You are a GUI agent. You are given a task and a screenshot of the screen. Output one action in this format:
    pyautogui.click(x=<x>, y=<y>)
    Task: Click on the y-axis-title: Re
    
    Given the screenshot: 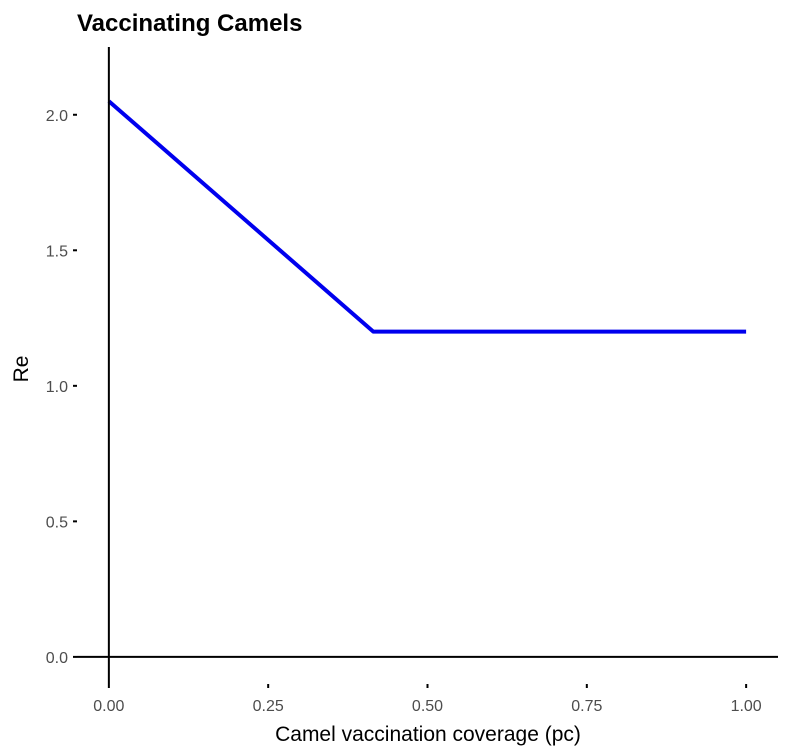 What is the action you would take?
    pyautogui.click(x=21, y=369)
    